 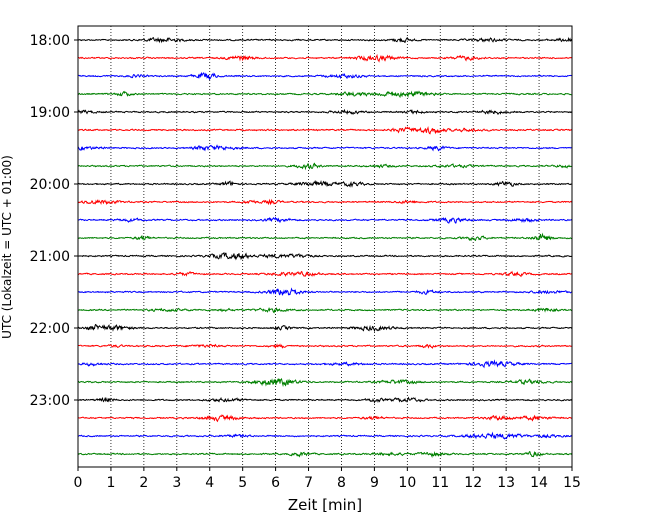 I want to click on x-tick-label: 12, so click(x=473, y=483).